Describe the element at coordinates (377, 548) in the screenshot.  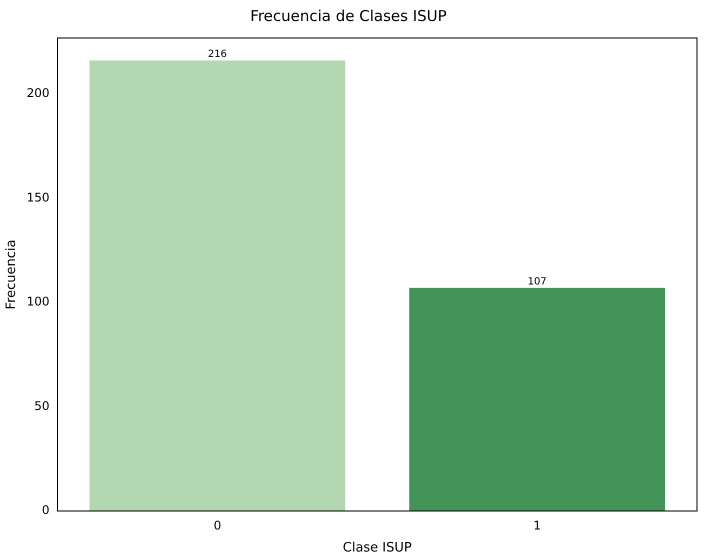
I see `x-axis-title: Clase ISUP` at that location.